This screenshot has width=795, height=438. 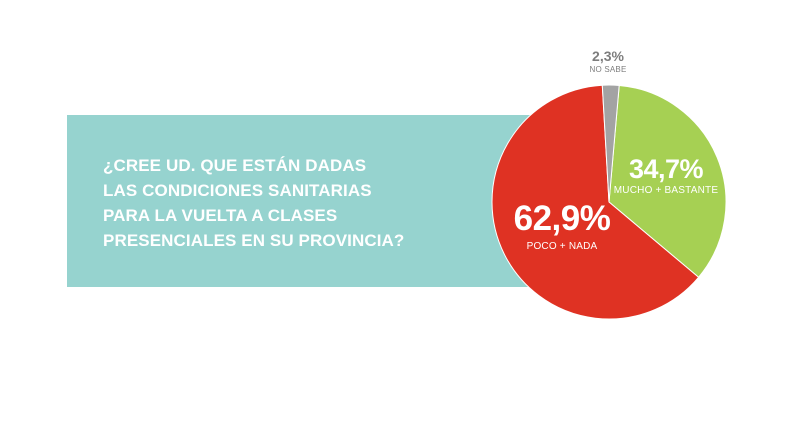 What do you see at coordinates (666, 169) in the screenshot?
I see `slice-value-mucho-bastante: 34,7%` at bounding box center [666, 169].